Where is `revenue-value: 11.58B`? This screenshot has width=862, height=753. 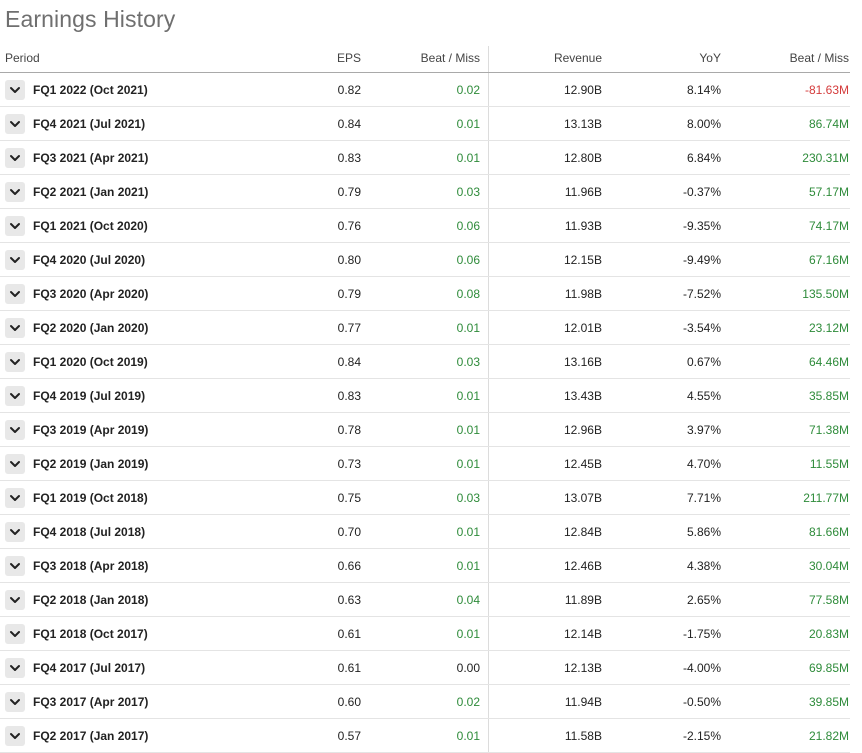
revenue-value: 11.58B is located at coordinates (583, 735).